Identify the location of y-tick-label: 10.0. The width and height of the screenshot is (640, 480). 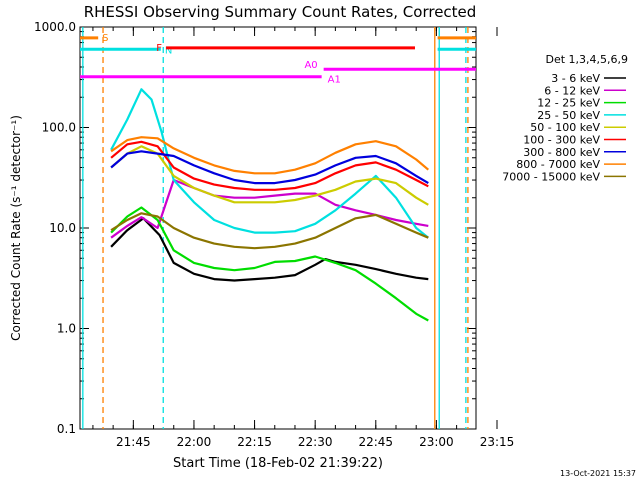
(62, 228).